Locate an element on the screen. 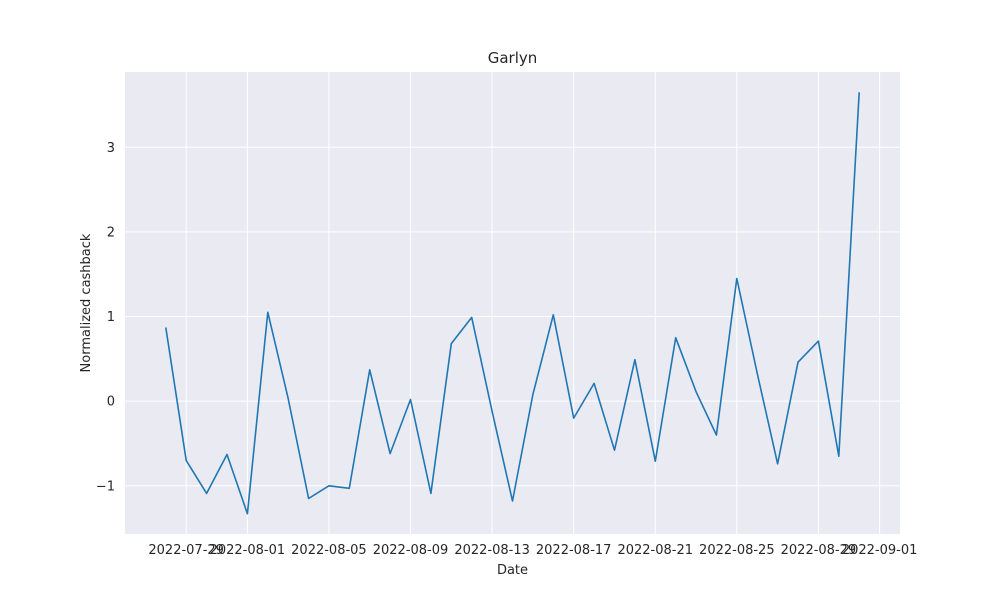  x-tick-label: 2022-08-17 is located at coordinates (574, 550).